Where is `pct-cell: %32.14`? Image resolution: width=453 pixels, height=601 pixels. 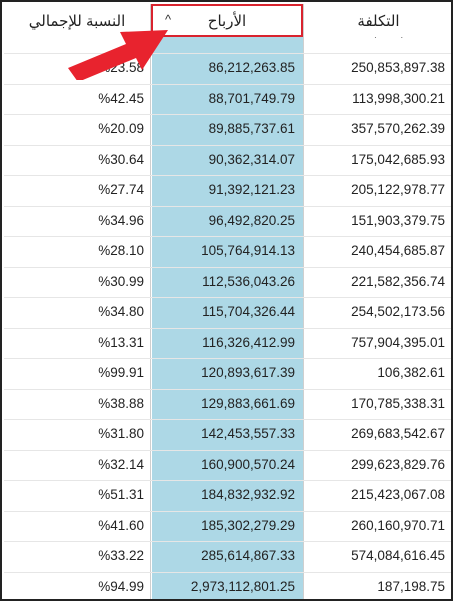
pct-cell: %32.14 is located at coordinates (121, 464).